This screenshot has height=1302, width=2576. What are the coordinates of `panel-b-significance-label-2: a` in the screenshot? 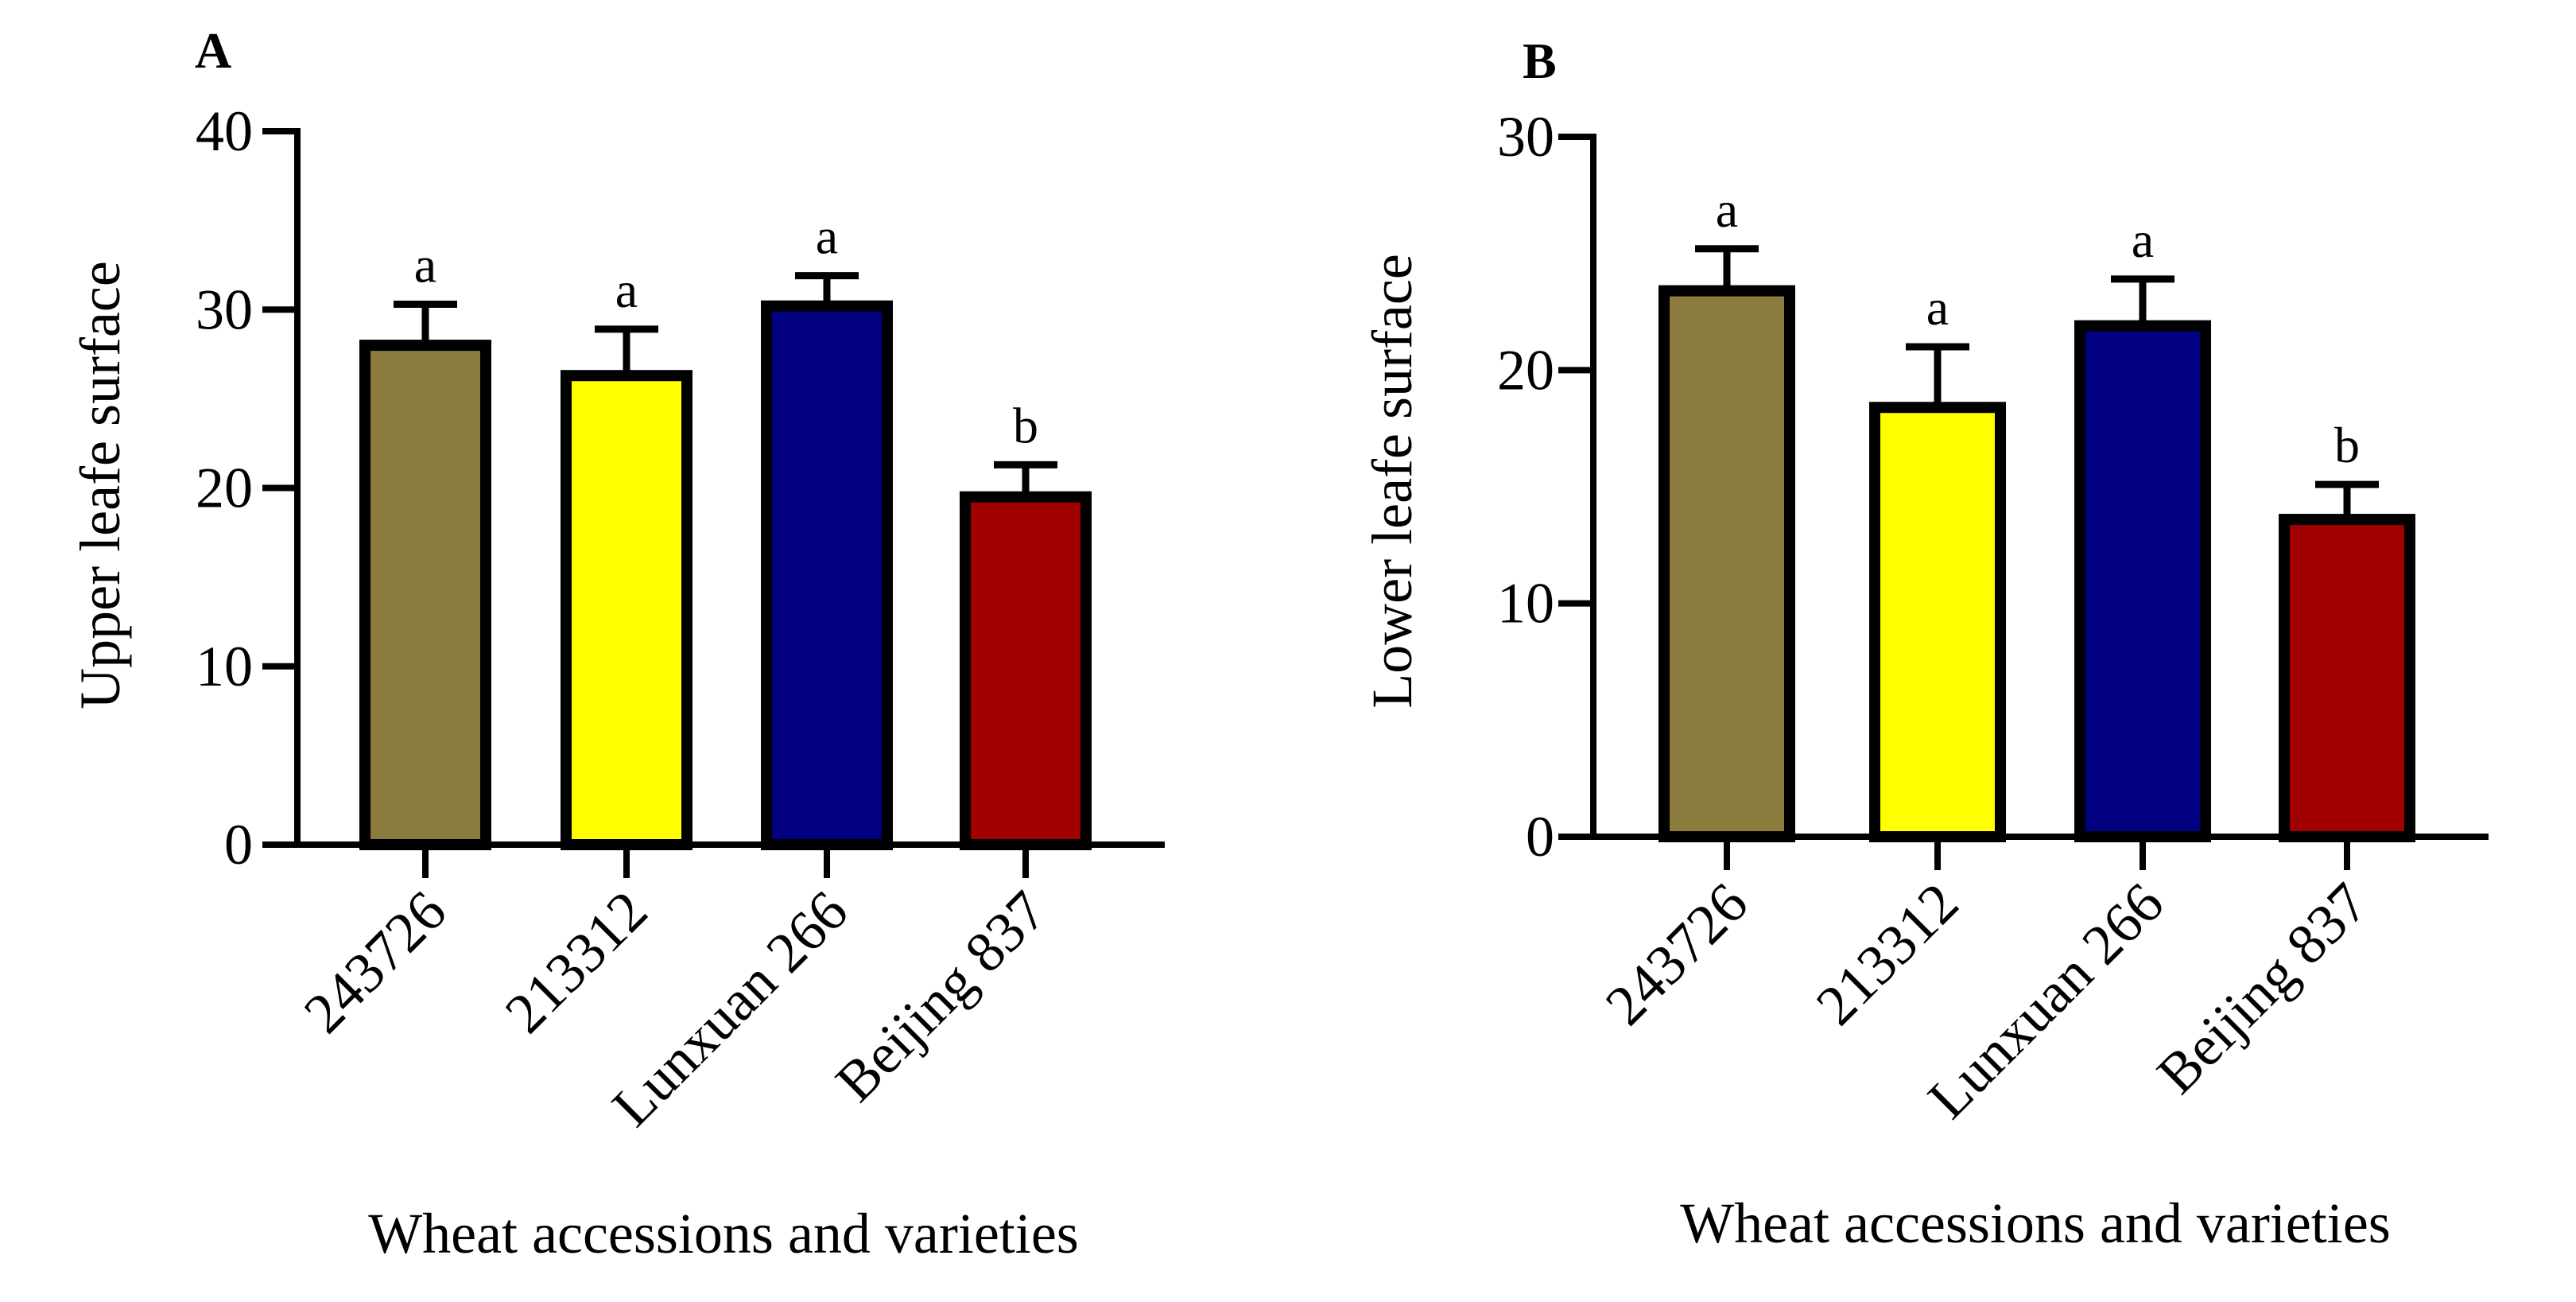 It's located at (1937, 307).